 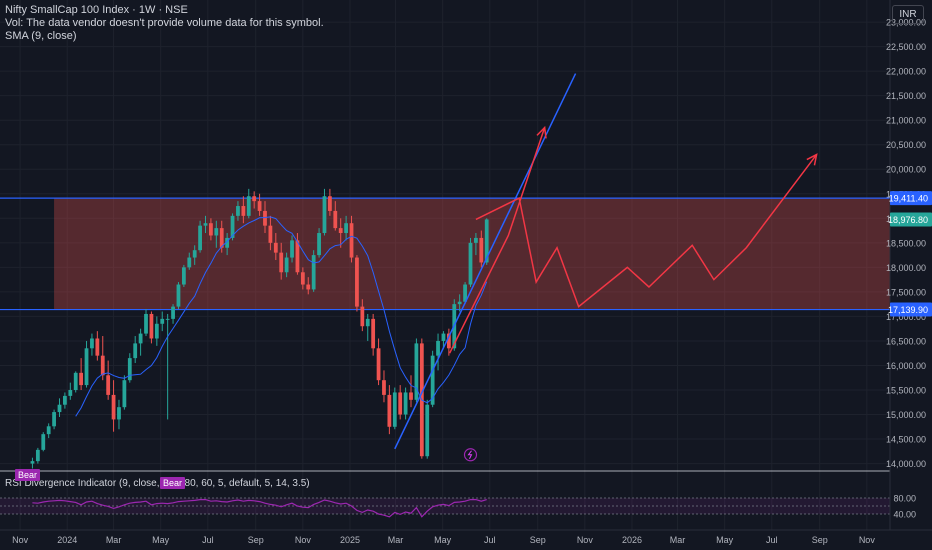 I want to click on time-tick-label: Jul, so click(x=490, y=540).